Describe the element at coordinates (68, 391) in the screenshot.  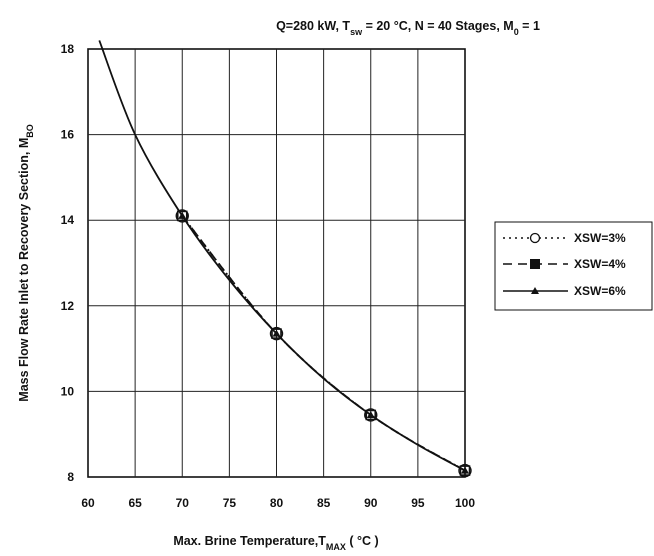
I see `y-tick-label: 10` at that location.